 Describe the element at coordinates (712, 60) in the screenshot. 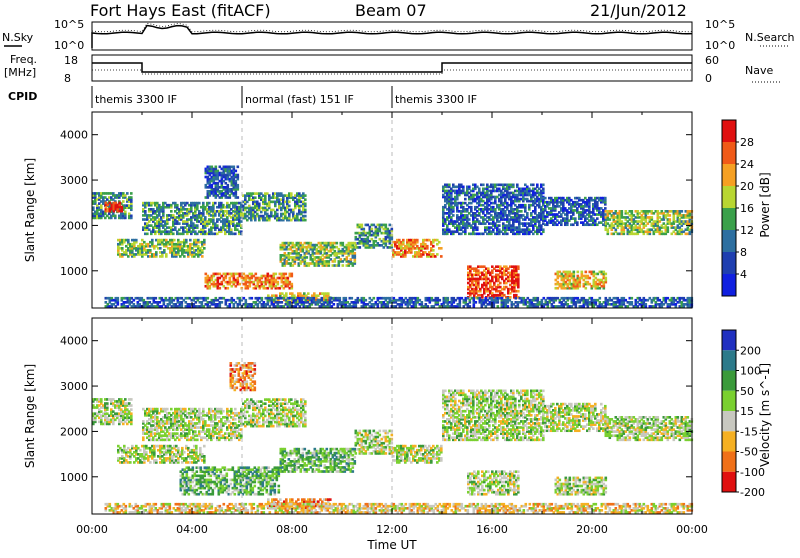

I see `freq-right-tick-top: 60` at that location.